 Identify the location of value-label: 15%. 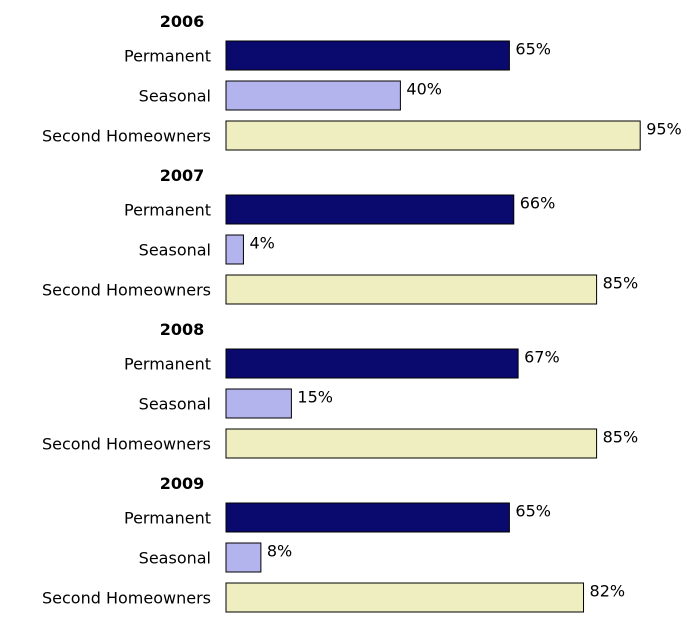
(315, 397).